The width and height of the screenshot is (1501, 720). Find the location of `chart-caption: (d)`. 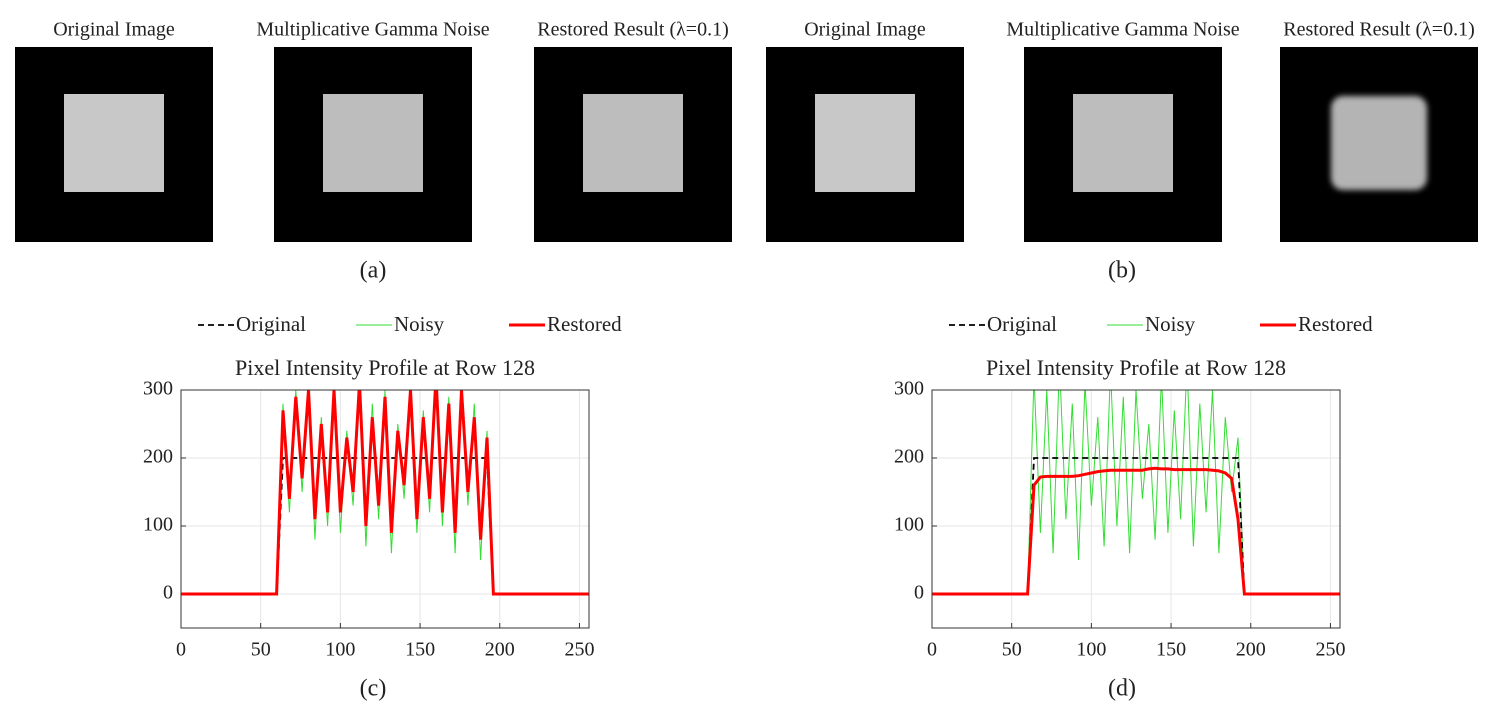

chart-caption: (d) is located at coordinates (1122, 689).